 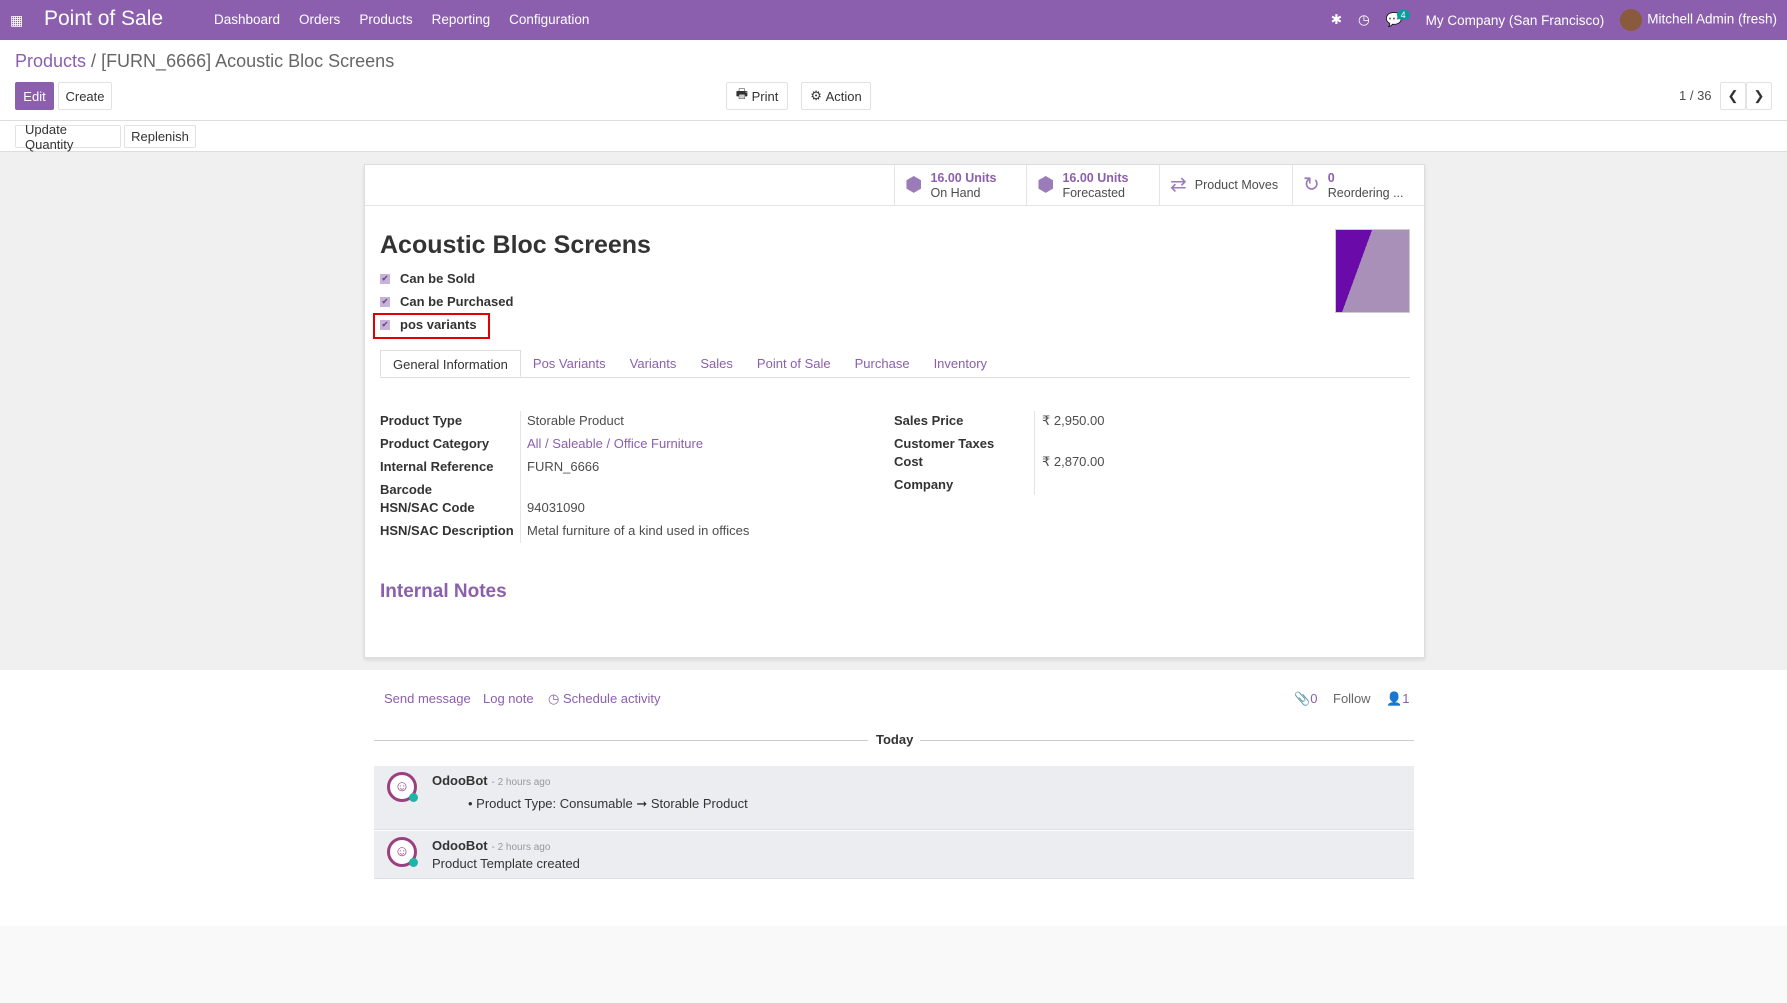 I want to click on app-title: Point of Sale, so click(x=104, y=18).